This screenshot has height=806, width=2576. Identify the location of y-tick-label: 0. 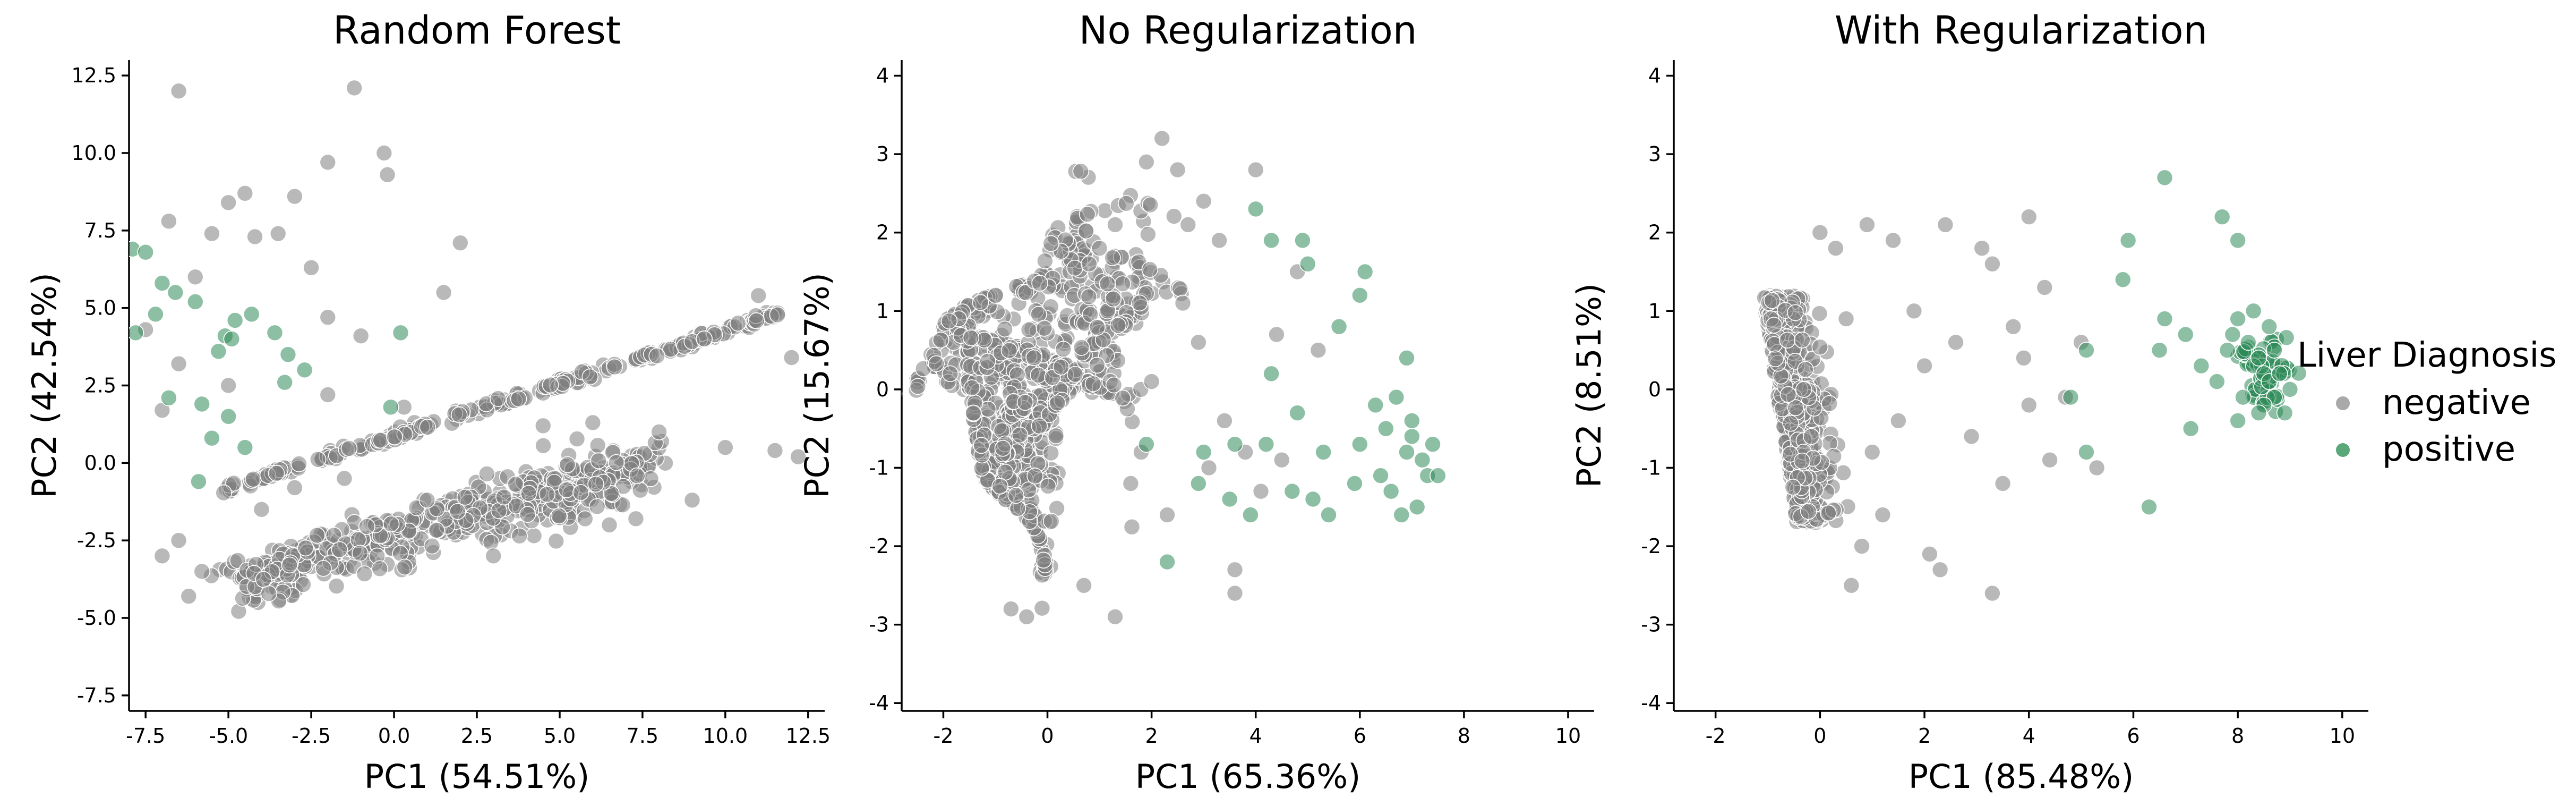
(882, 389).